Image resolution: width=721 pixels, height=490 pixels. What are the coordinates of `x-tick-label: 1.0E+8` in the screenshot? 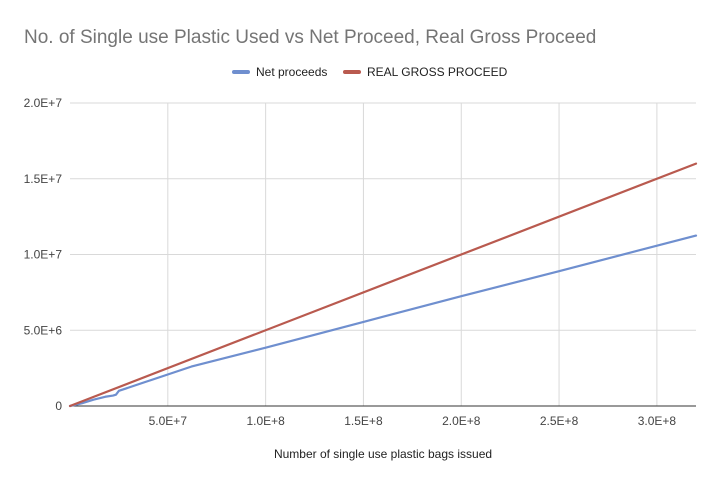 It's located at (265, 421).